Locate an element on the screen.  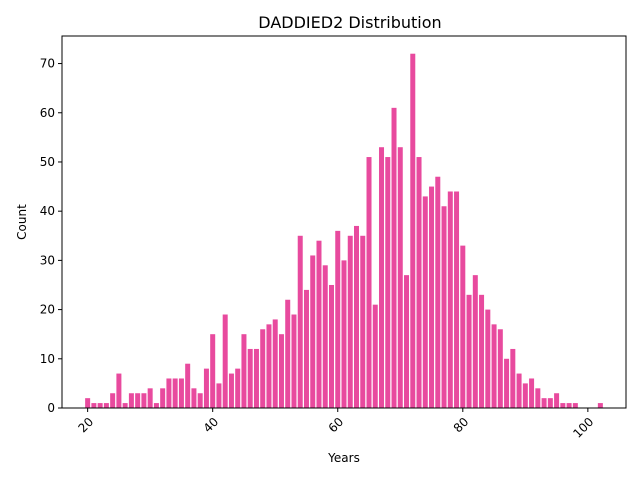
y-tick-label: 40 is located at coordinates (47, 211).